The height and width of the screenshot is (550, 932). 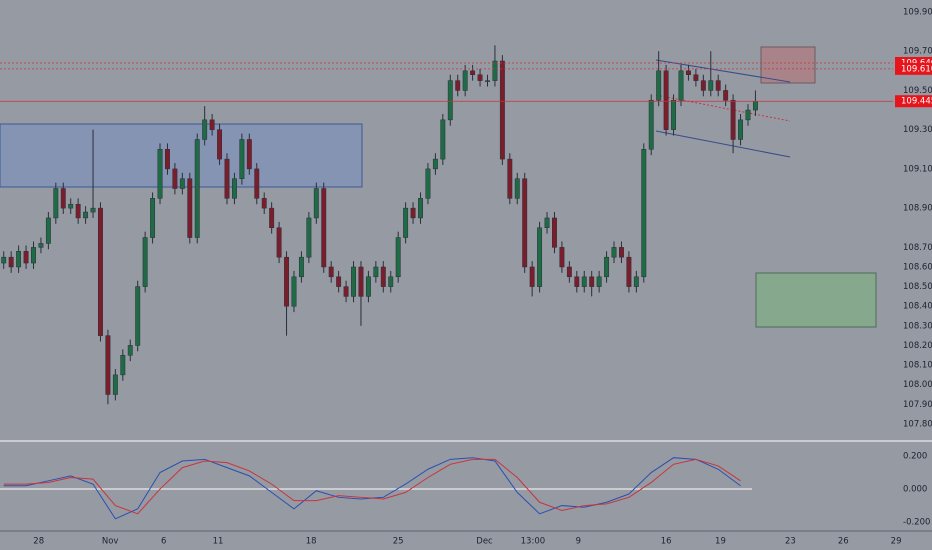 What do you see at coordinates (311, 542) in the screenshot?
I see `x-tick-label: 18` at bounding box center [311, 542].